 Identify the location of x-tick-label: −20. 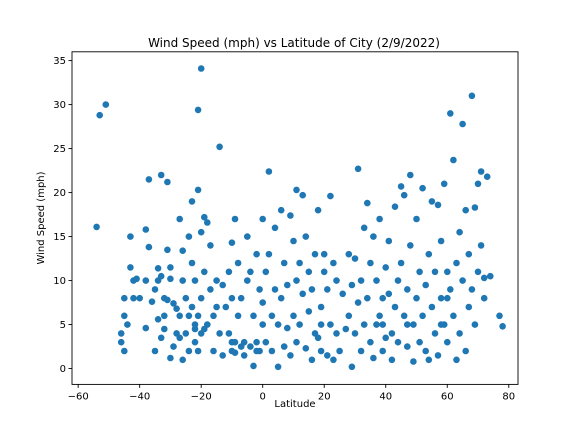
(201, 396).